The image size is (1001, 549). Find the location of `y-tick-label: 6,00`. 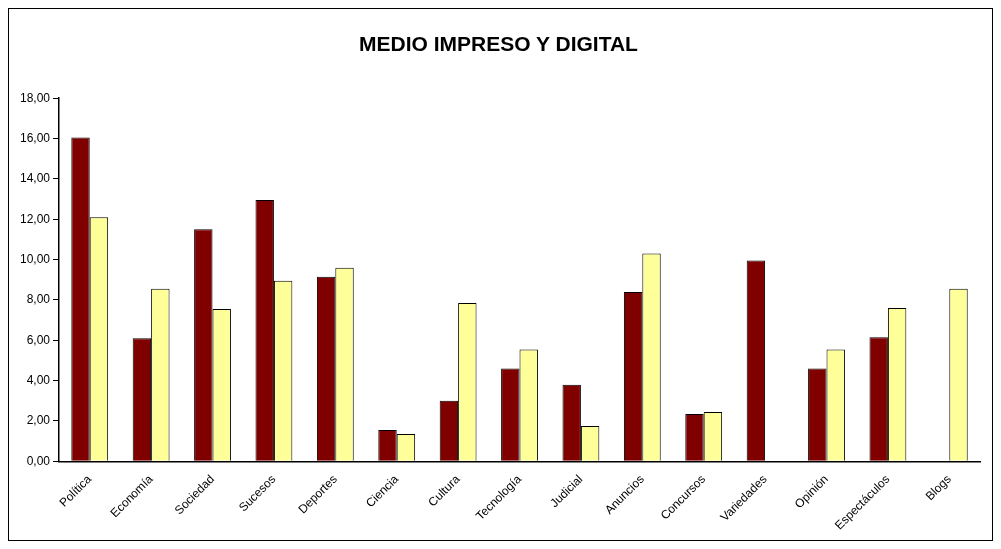

y-tick-label: 6,00 is located at coordinates (38, 339).